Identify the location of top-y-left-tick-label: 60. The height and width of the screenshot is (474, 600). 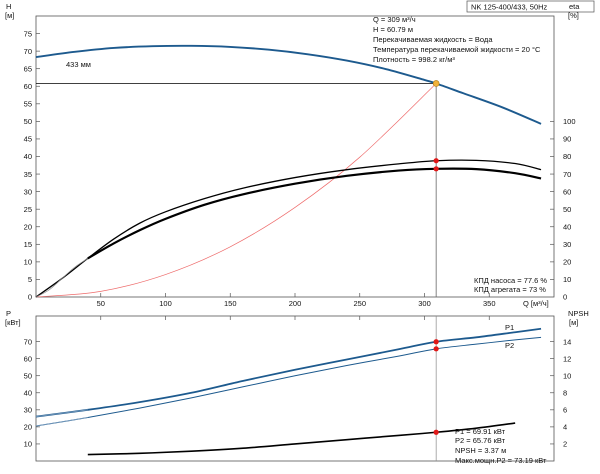
(28, 86).